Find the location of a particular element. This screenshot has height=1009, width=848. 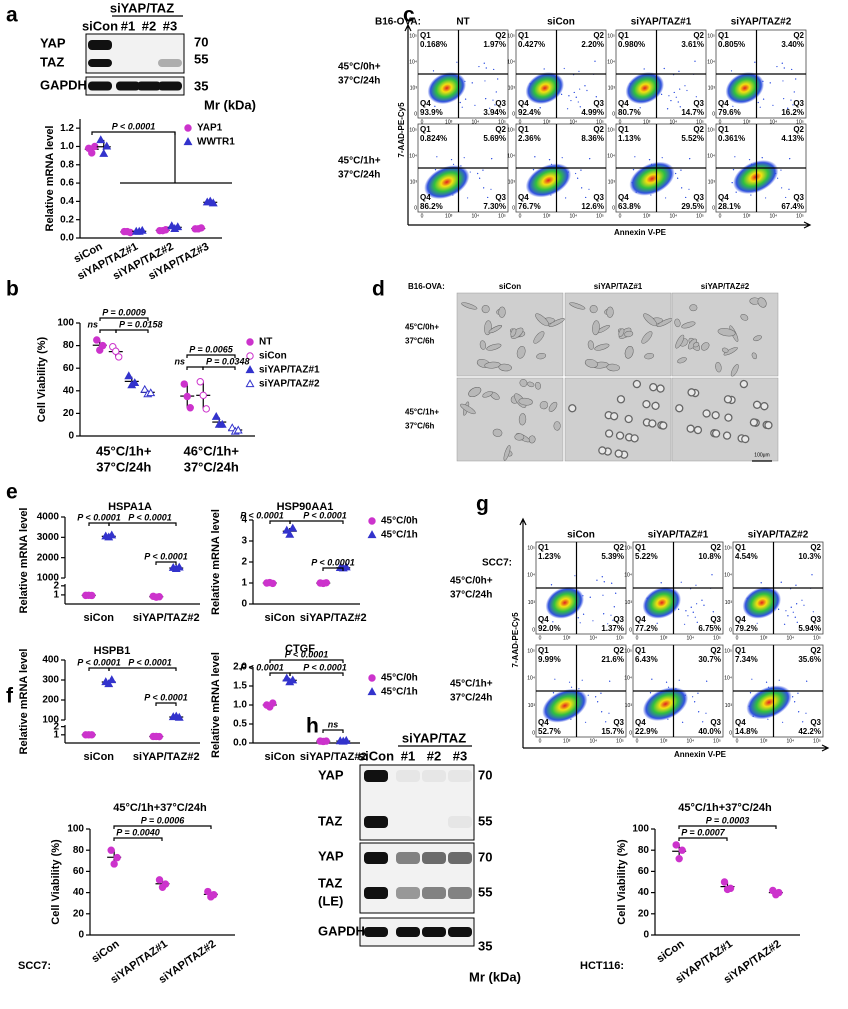

quadrant-value: 92.4% is located at coordinates (529, 112).